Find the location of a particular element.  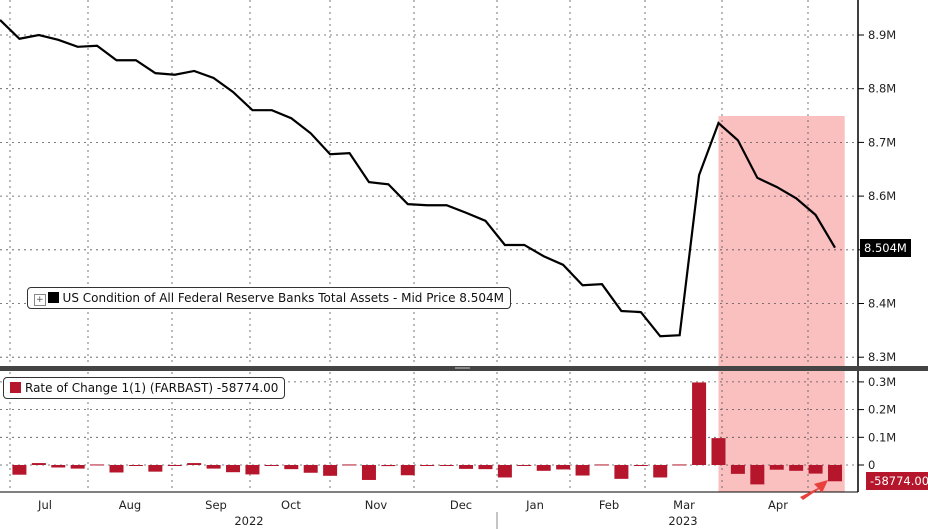

y-tick-label-top: 8.6M is located at coordinates (882, 196).